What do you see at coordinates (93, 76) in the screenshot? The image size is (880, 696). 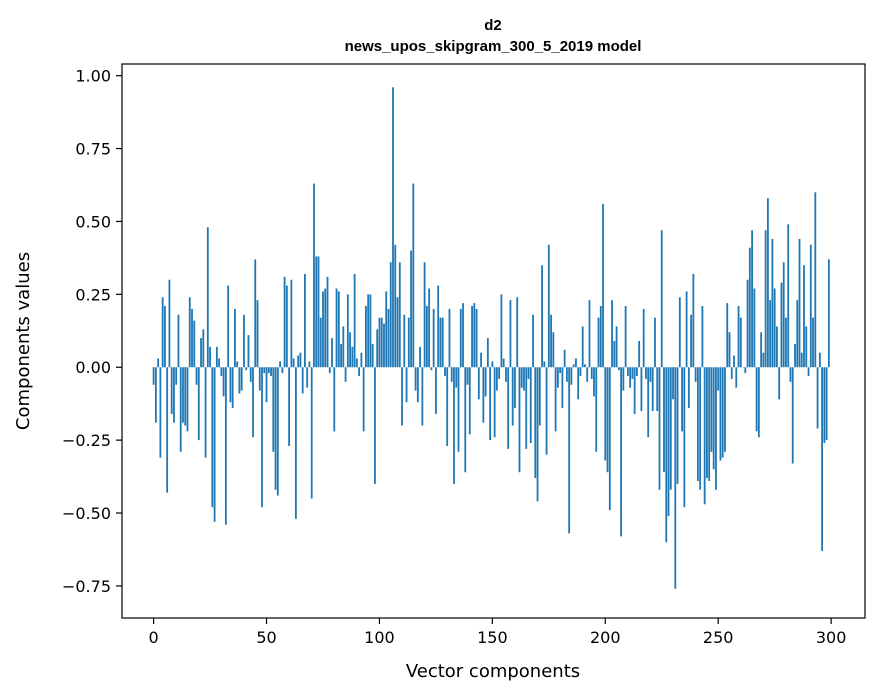 I see `y-tick-label: 1.00` at bounding box center [93, 76].